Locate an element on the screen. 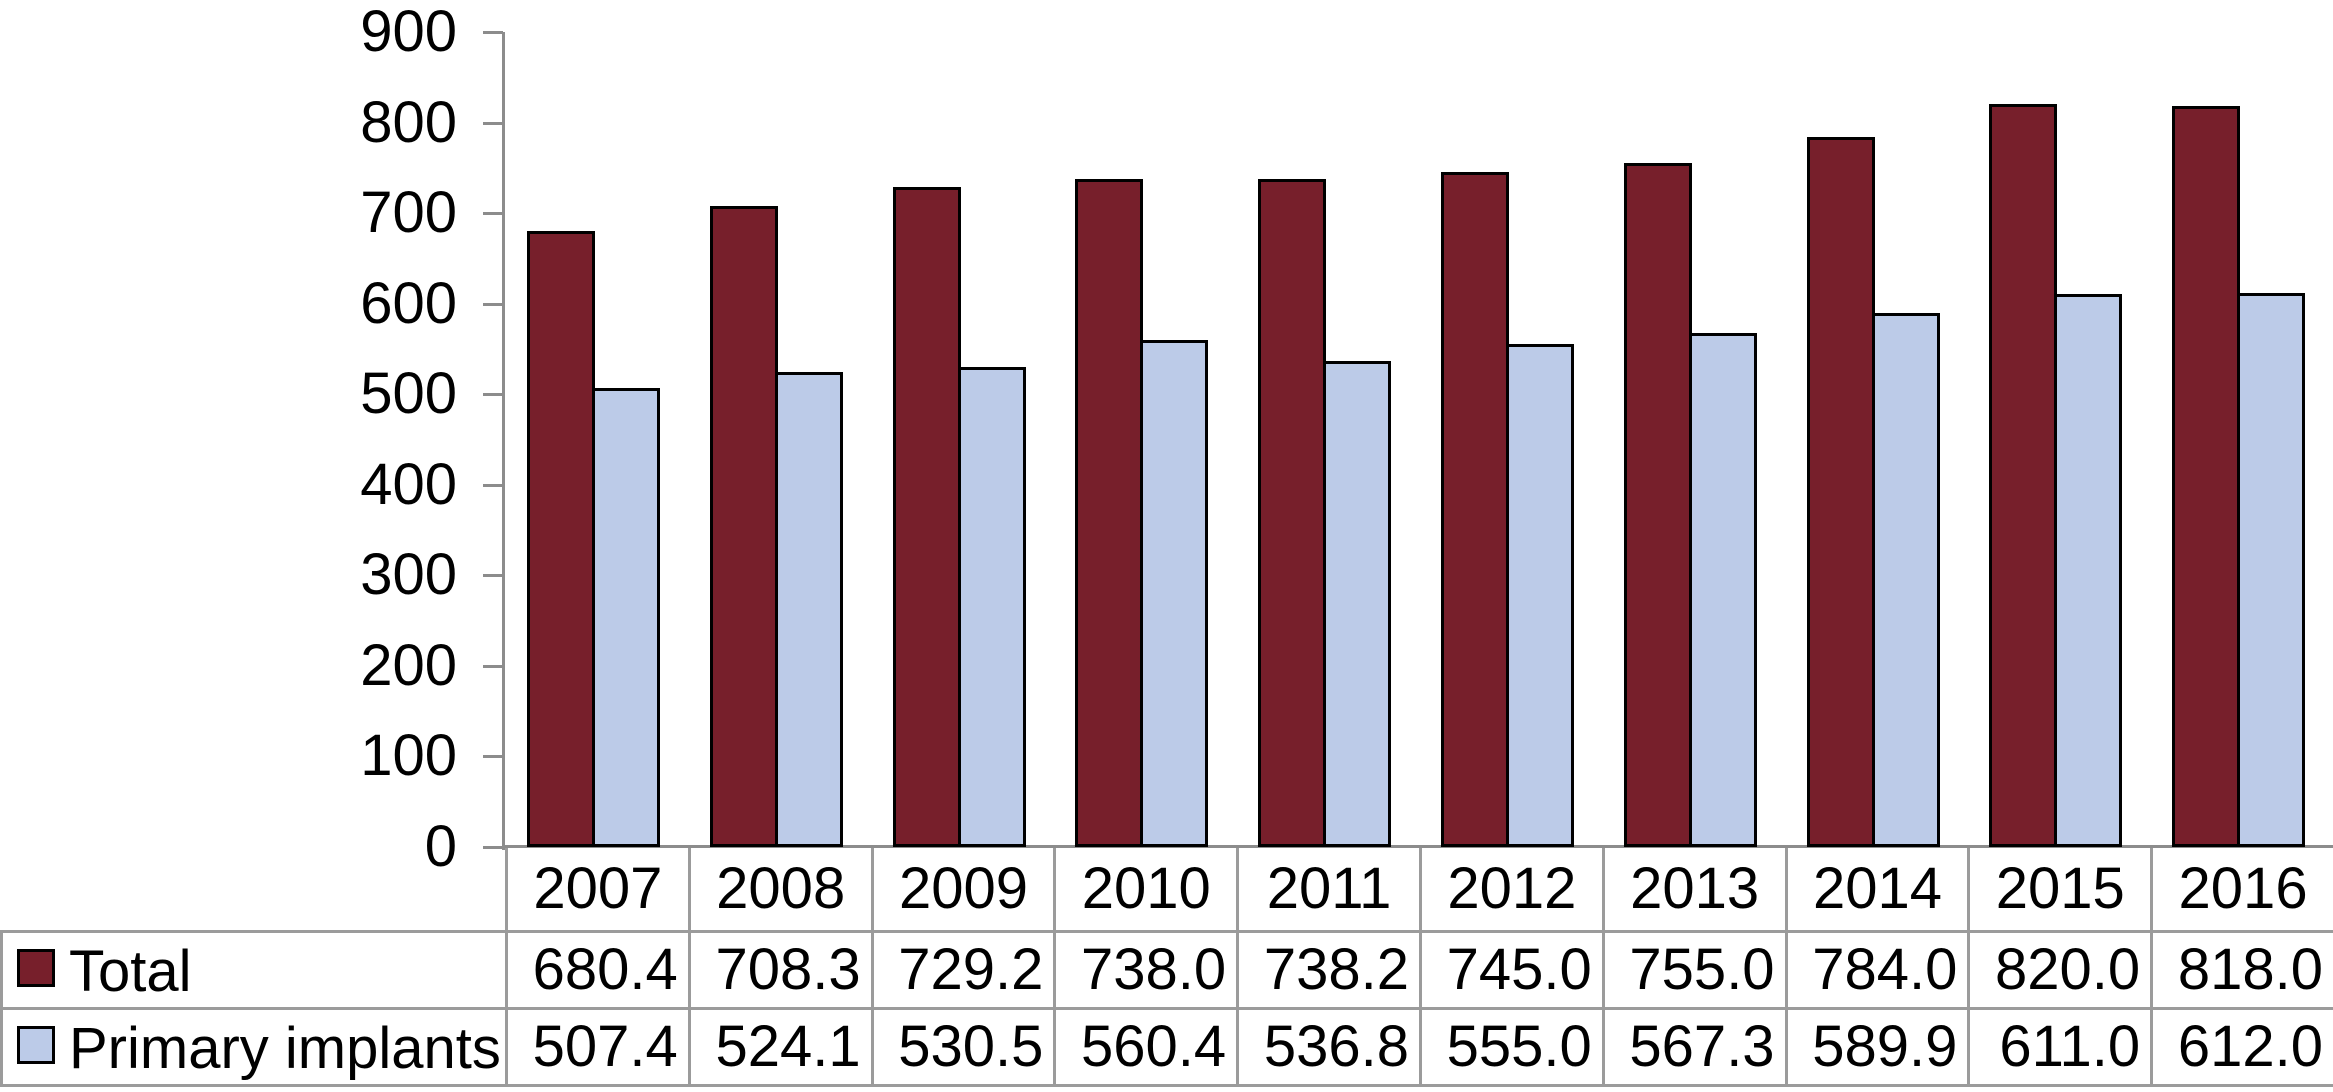 Image resolution: width=2333 pixels, height=1092 pixels. value-cell: 536.8 is located at coordinates (1329, 1046).